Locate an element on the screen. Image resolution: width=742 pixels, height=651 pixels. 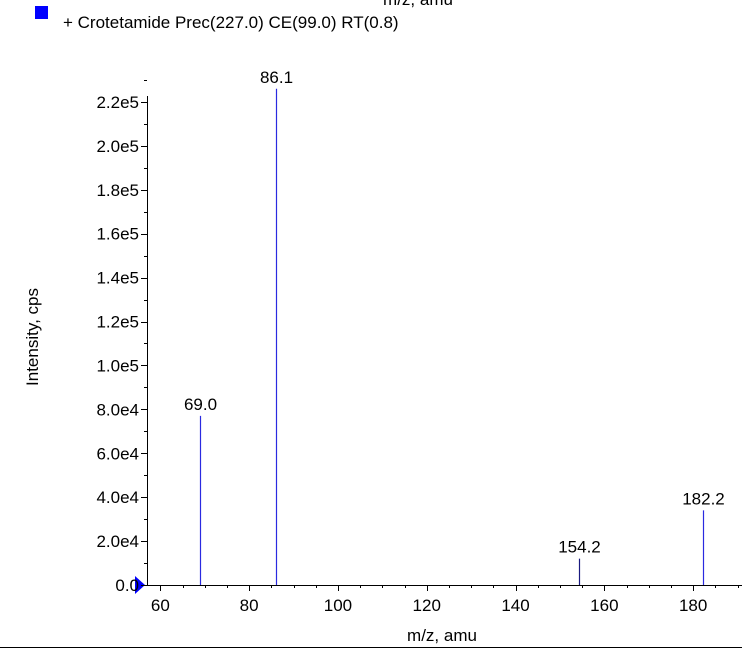
peak-label: 154.2 is located at coordinates (579, 547).